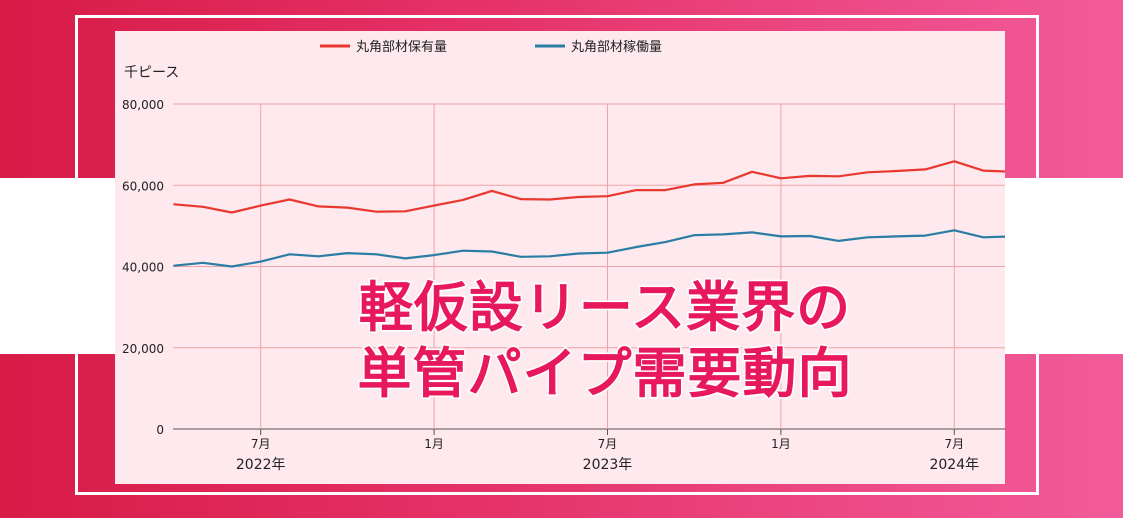 The width and height of the screenshot is (1123, 518). What do you see at coordinates (151, 73) in the screenshot?
I see `y-axis-label: 千ピース` at bounding box center [151, 73].